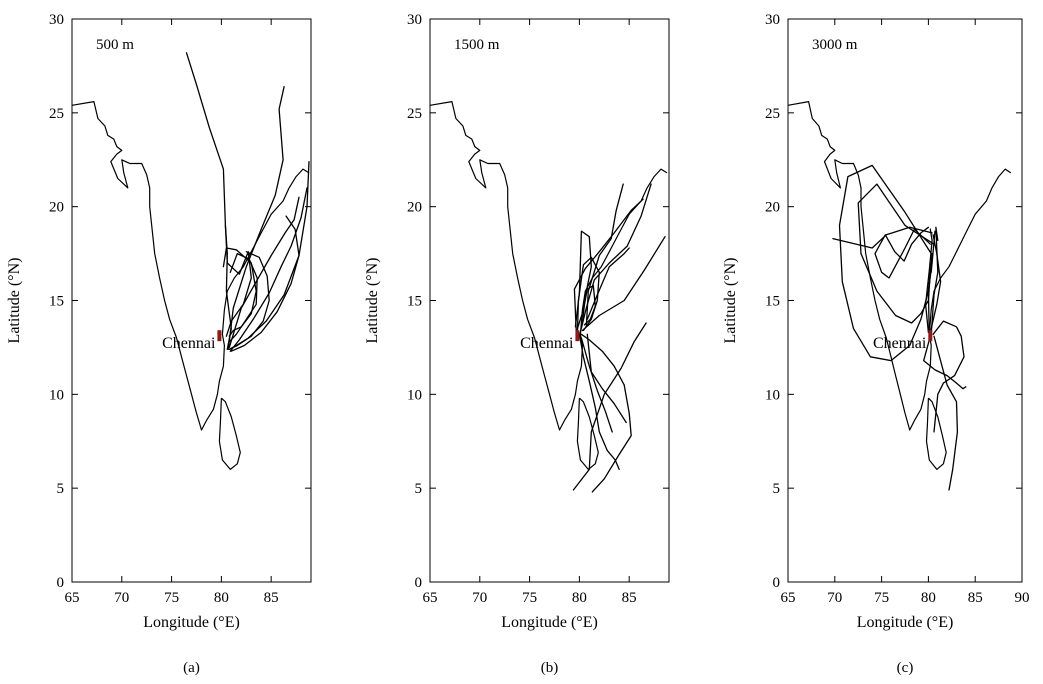 Image resolution: width=1043 pixels, height=684 pixels. Describe the element at coordinates (772, 302) in the screenshot. I see `panel-c-ytick-label-3: 15` at that location.